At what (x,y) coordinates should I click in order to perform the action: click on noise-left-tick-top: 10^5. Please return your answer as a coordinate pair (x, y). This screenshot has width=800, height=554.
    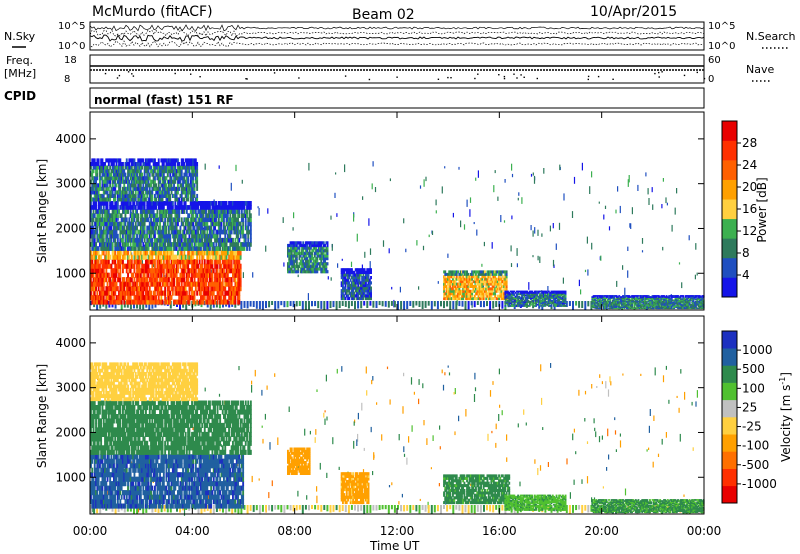
    Looking at the image, I should click on (71, 26).